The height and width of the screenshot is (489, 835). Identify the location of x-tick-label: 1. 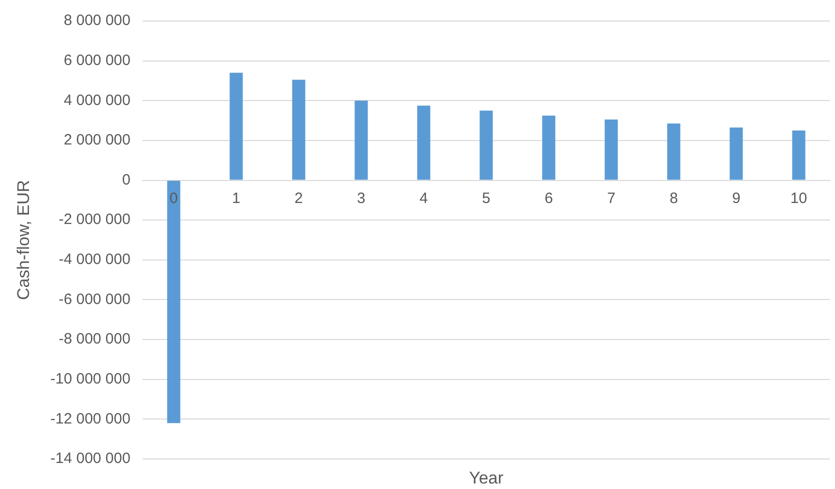
(236, 198).